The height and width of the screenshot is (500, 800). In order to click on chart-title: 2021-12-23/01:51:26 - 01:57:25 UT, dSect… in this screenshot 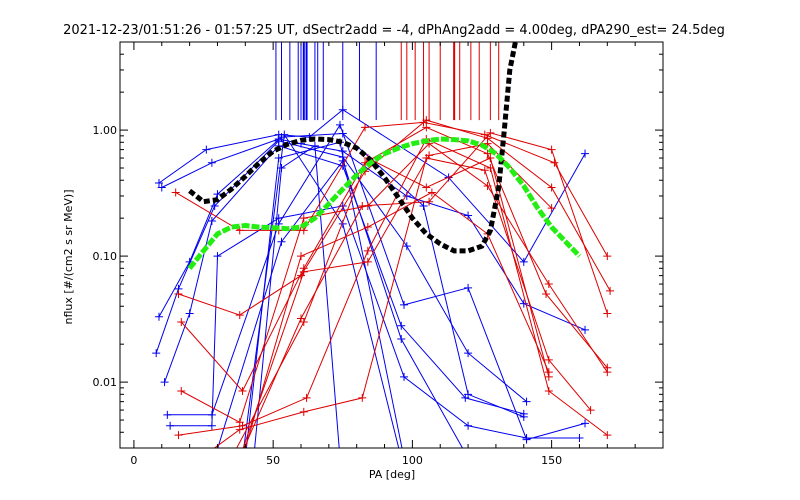, I will do `click(394, 30)`.